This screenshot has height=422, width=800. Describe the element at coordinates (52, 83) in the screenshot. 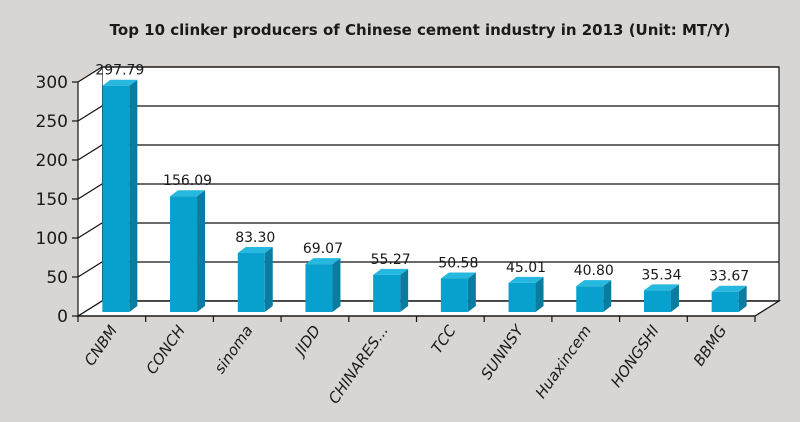

I see `y-tick-label: 300` at that location.